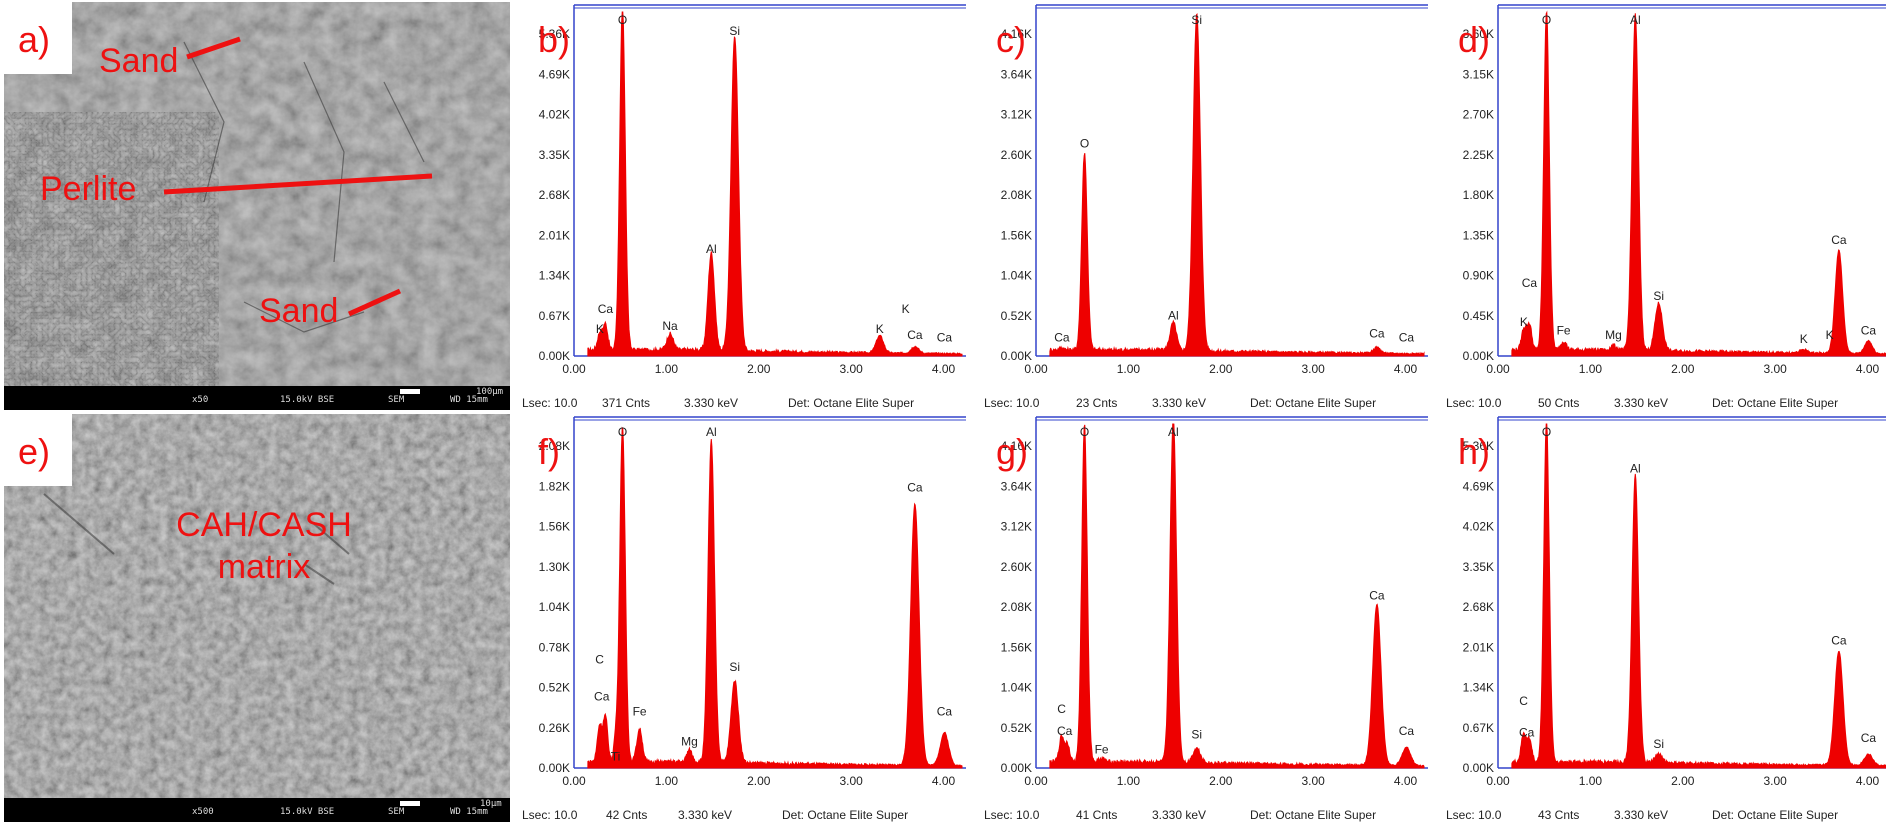 Image resolution: width=1886 pixels, height=824 pixels. What do you see at coordinates (554, 195) in the screenshot?
I see `y-tick-label: 2.68K` at bounding box center [554, 195].